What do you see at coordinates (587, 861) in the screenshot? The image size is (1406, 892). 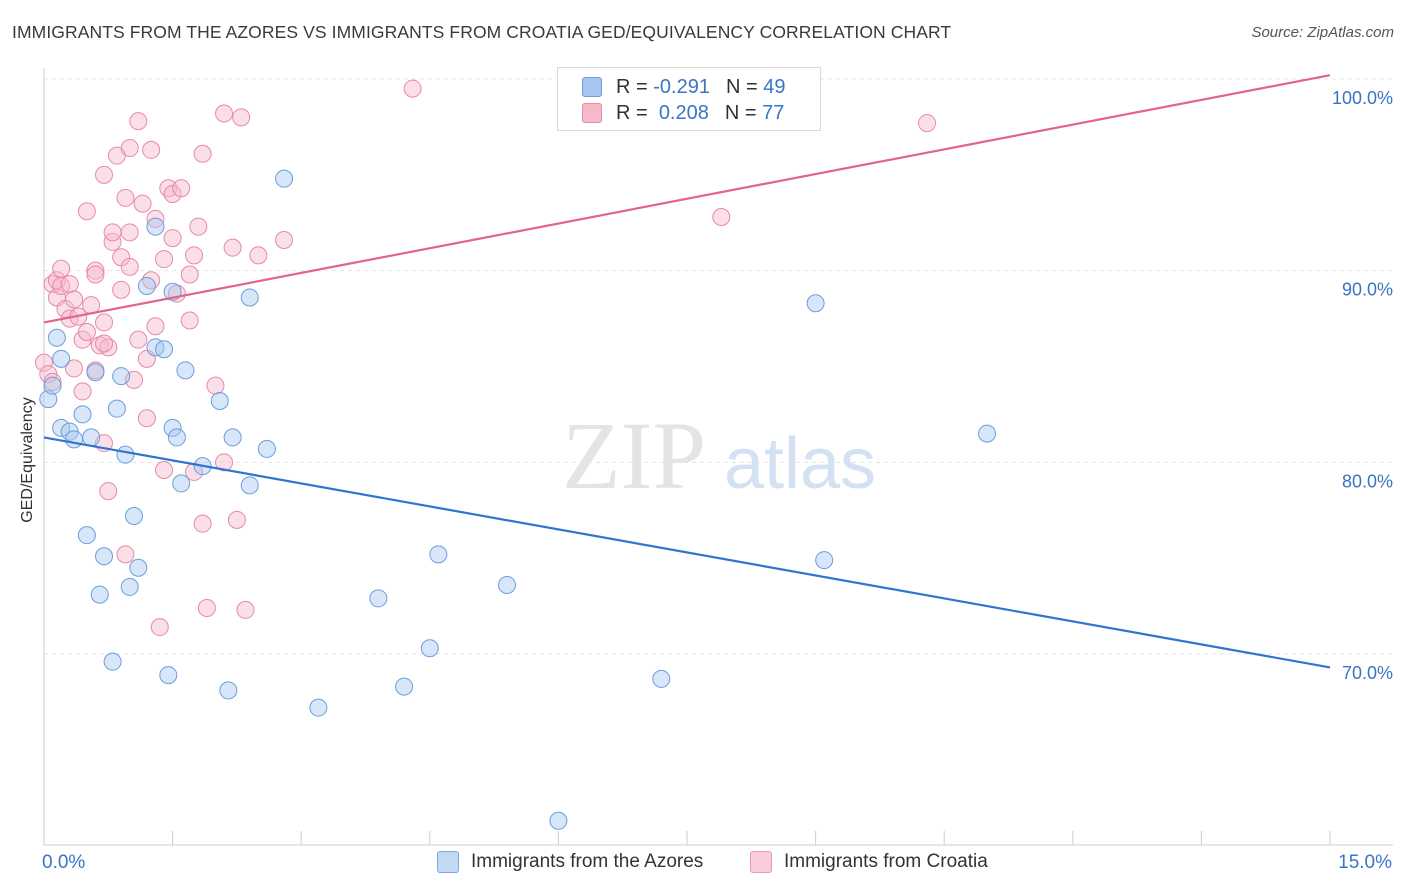 I see `legend-label-azores: Immigrants from the Azores` at bounding box center [587, 861].